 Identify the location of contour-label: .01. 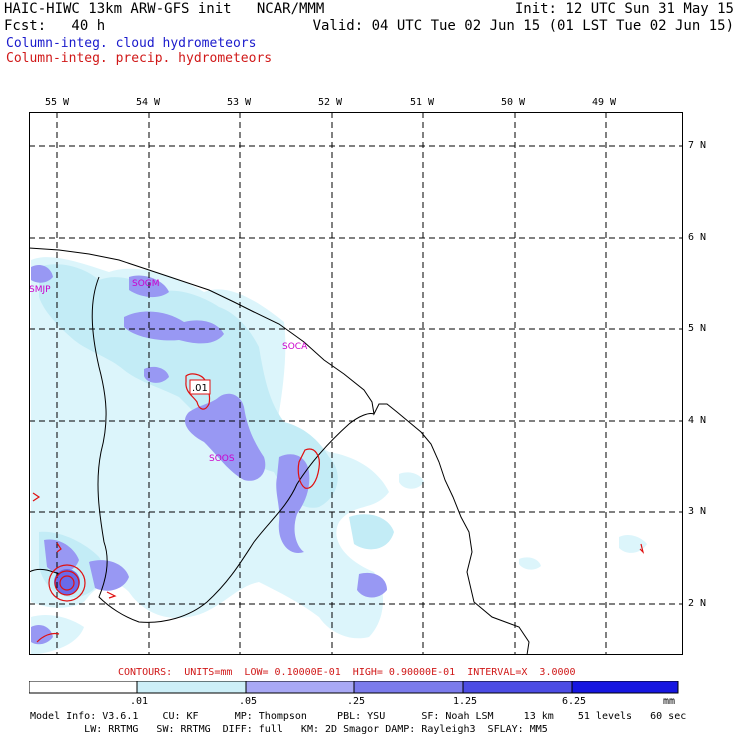
(200, 387).